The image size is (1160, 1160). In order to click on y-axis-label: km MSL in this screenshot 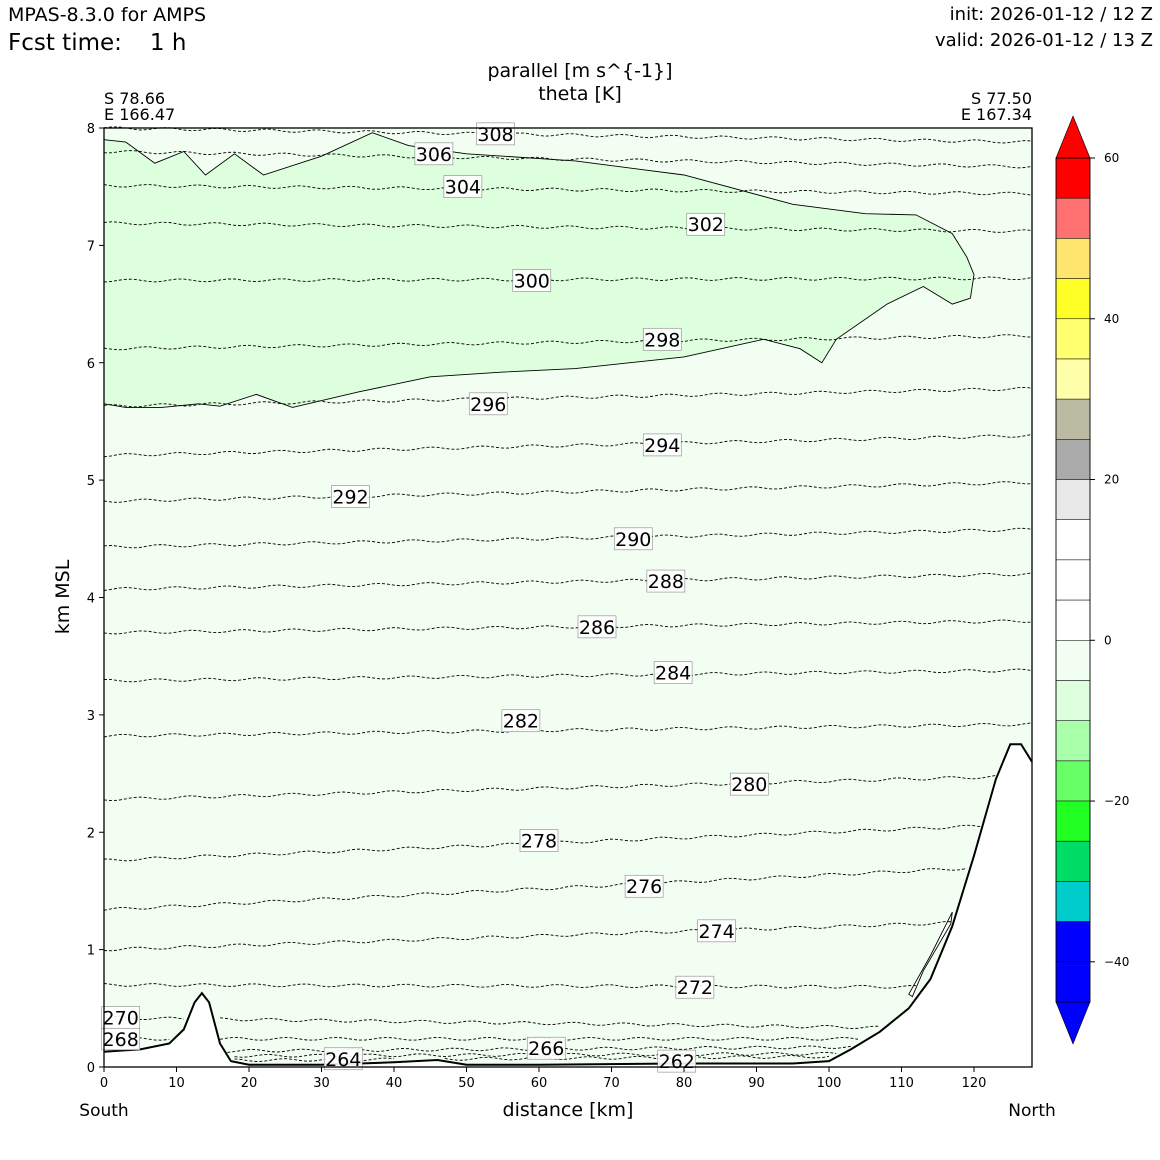, I will do `click(63, 597)`.